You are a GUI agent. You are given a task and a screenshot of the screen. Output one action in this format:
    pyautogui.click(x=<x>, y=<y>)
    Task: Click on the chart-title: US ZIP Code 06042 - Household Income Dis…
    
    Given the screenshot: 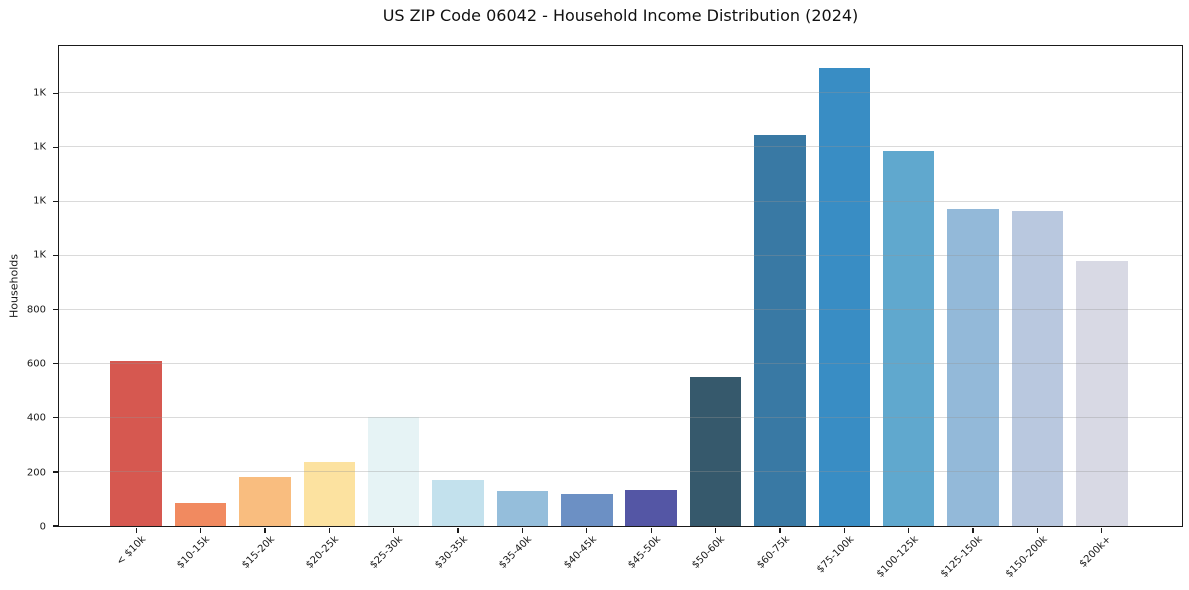 What is the action you would take?
    pyautogui.click(x=620, y=15)
    